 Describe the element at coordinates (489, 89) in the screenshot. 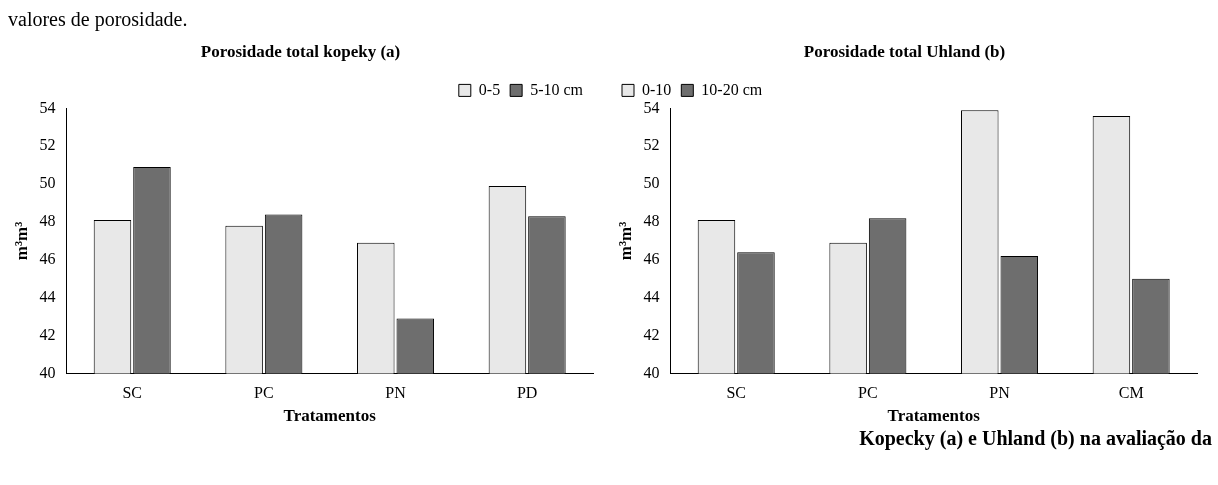

I see `legend-label: 0-5` at that location.